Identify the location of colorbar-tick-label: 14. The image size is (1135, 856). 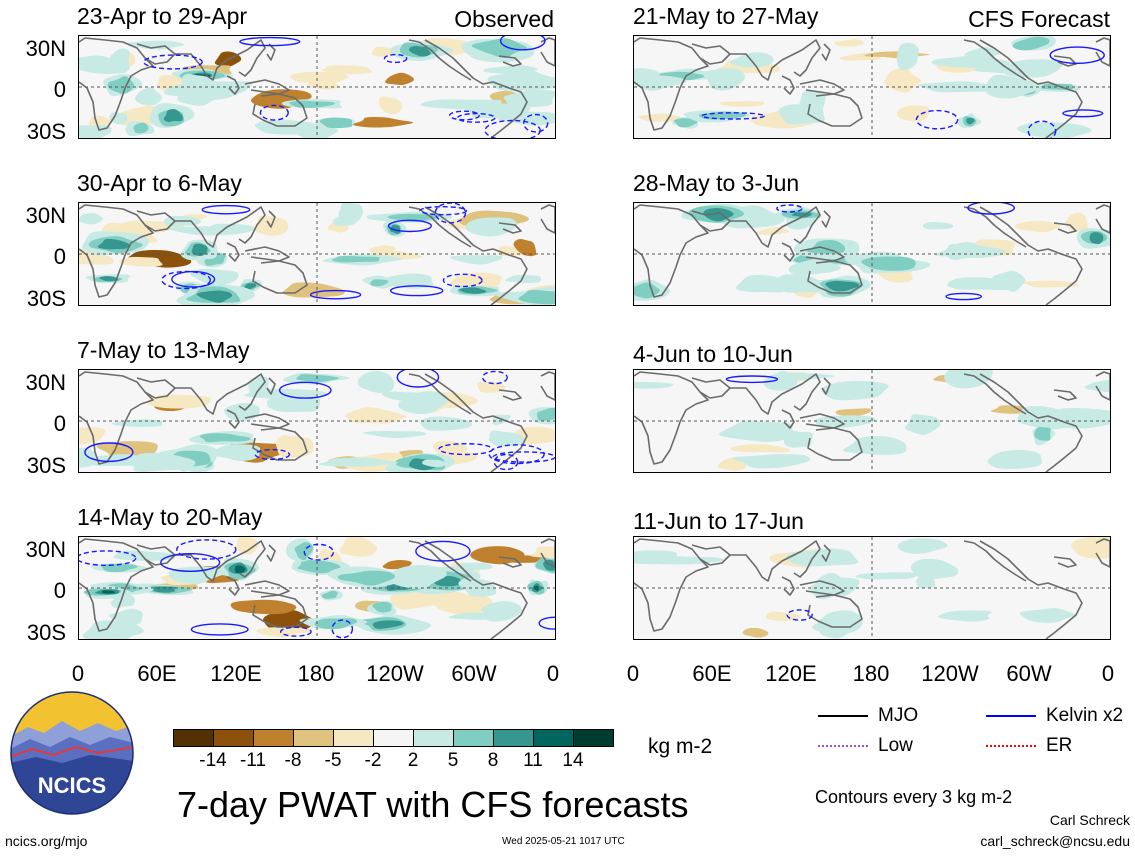
(573, 760).